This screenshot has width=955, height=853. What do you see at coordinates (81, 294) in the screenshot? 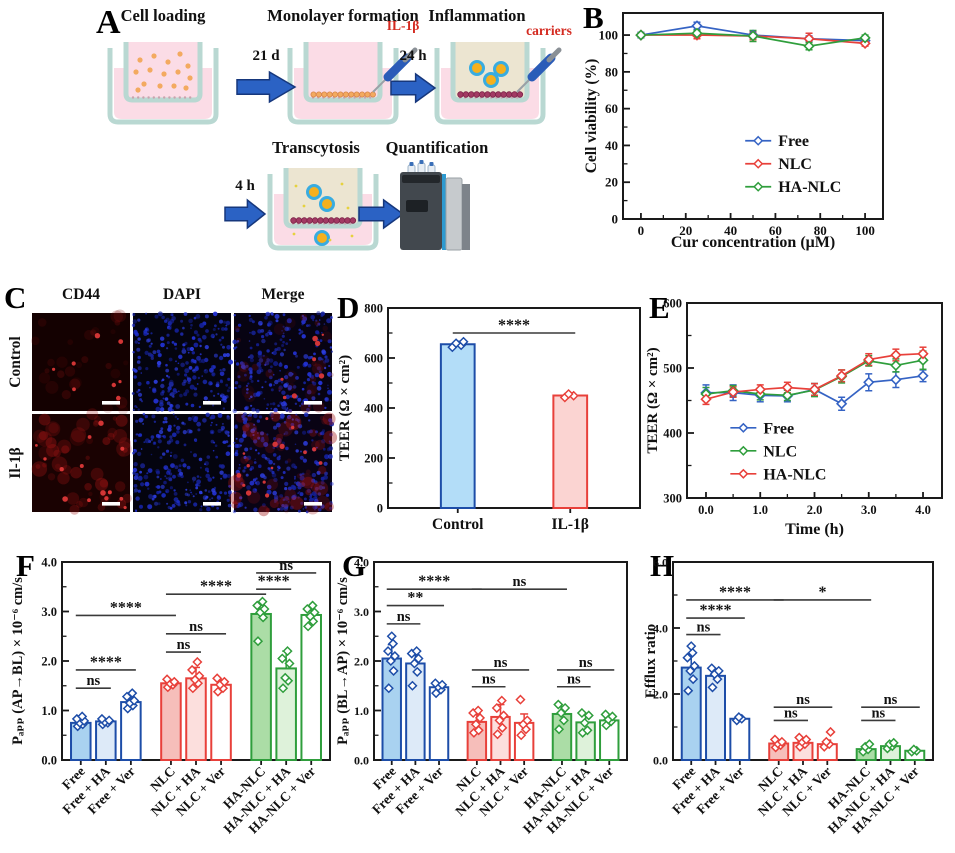
I see `micro-col-header-cd44: CD44` at bounding box center [81, 294].